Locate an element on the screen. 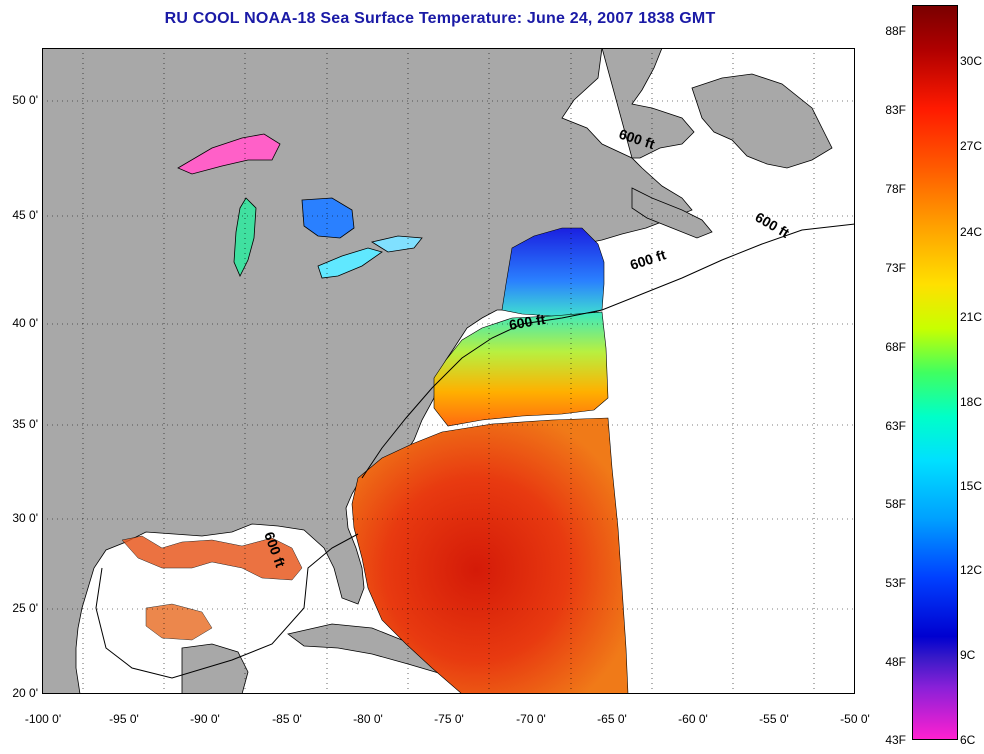 The width and height of the screenshot is (984, 754). contour-label-4: 600 ft is located at coordinates (527, 322).